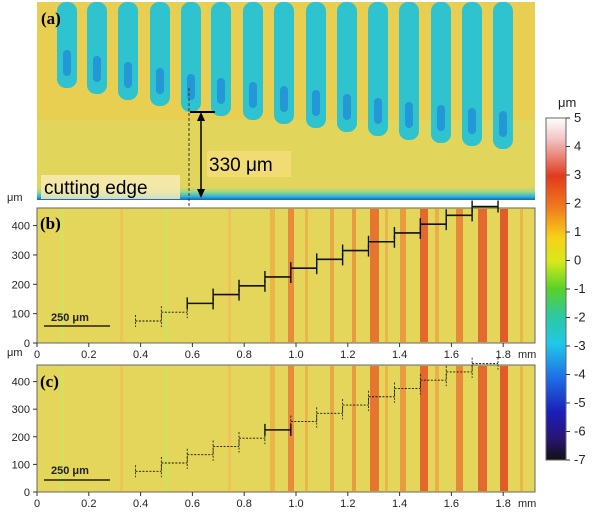 The height and width of the screenshot is (513, 603). I want to click on colorbar-ticks: 5 4 3 2 1 0 -1 -2 -3 -4 -5 -6 -7, so click(576, 288).